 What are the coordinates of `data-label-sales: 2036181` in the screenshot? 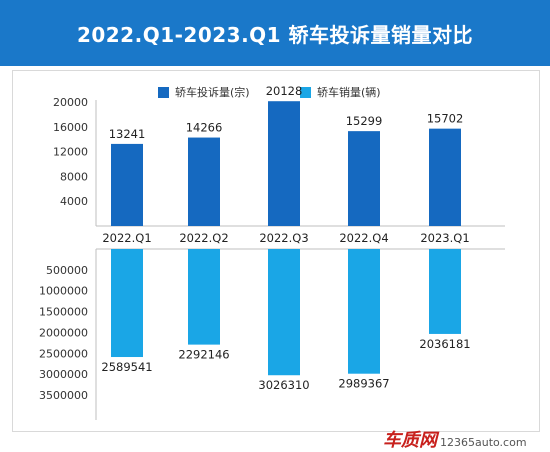 It's located at (444, 344).